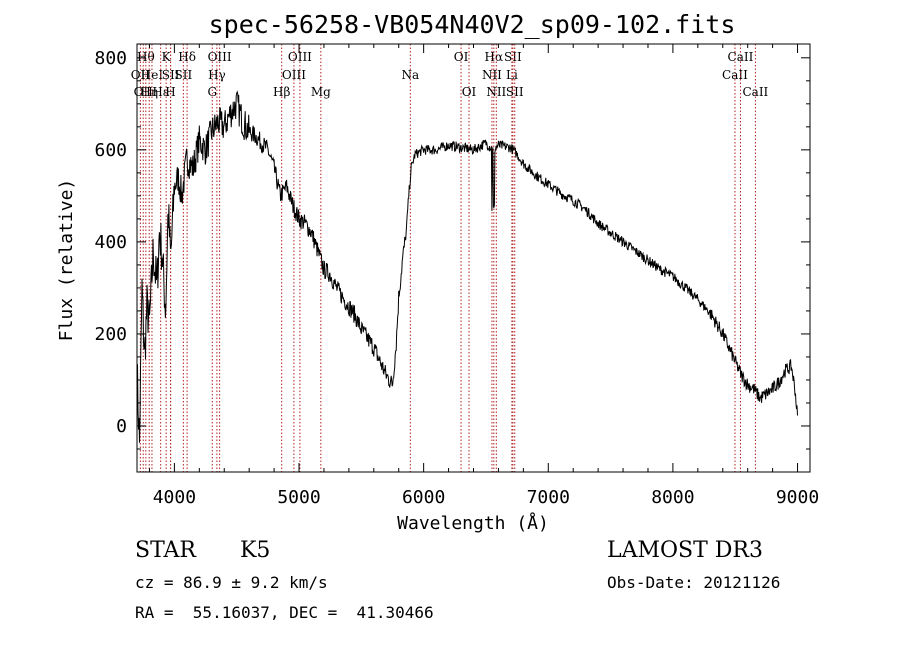 The image size is (900, 649). I want to click on y-tick-label-200: 200, so click(110, 334).